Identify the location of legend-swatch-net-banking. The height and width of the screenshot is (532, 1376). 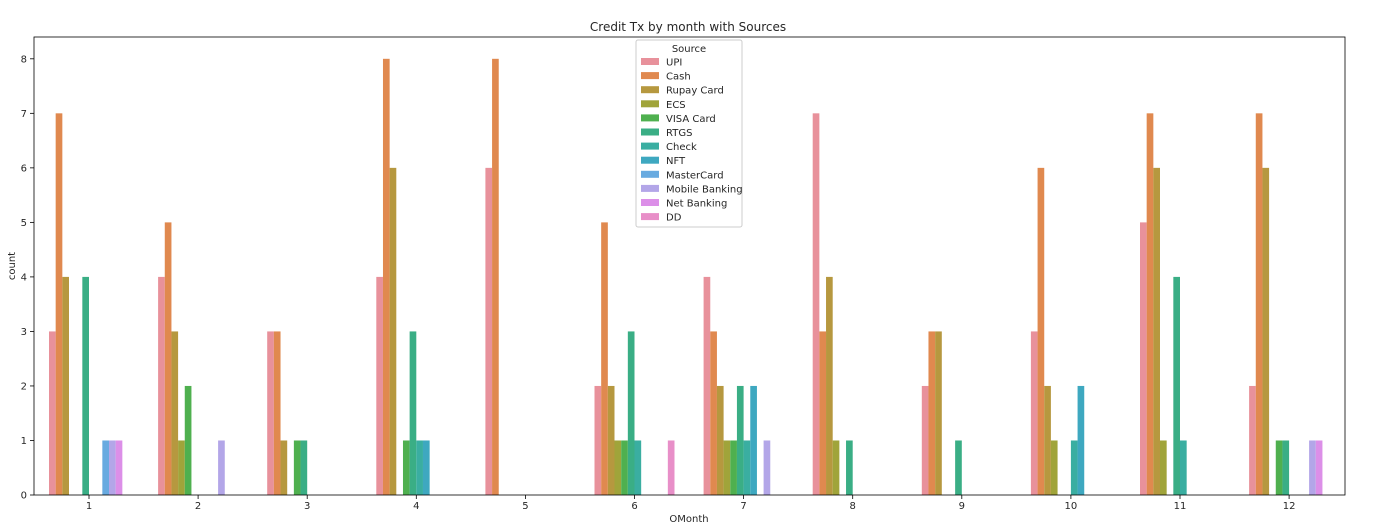
(650, 202).